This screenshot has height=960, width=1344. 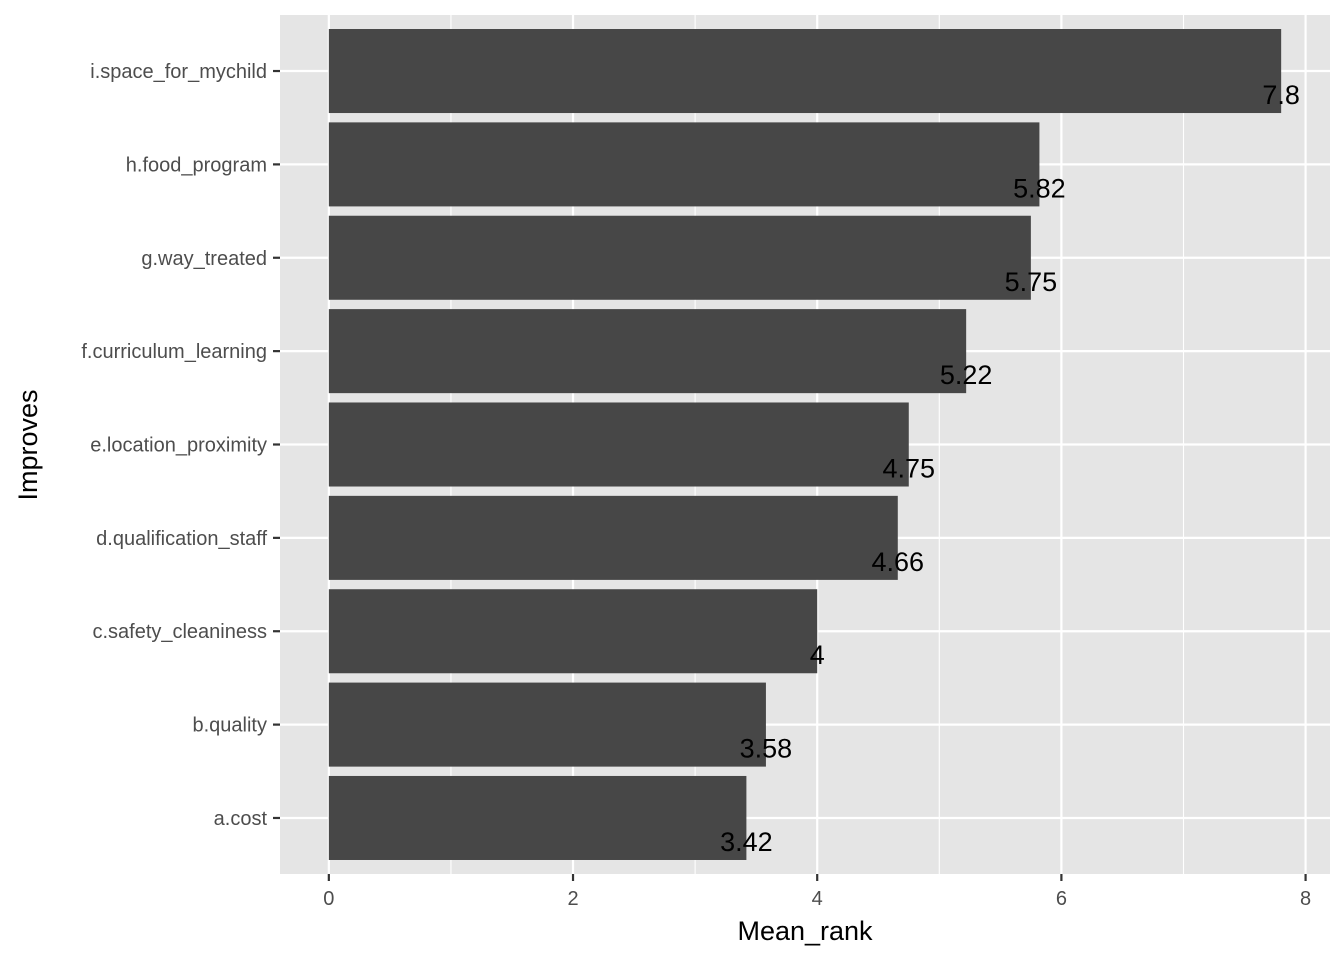 I want to click on data-label: 4, so click(x=817, y=655).